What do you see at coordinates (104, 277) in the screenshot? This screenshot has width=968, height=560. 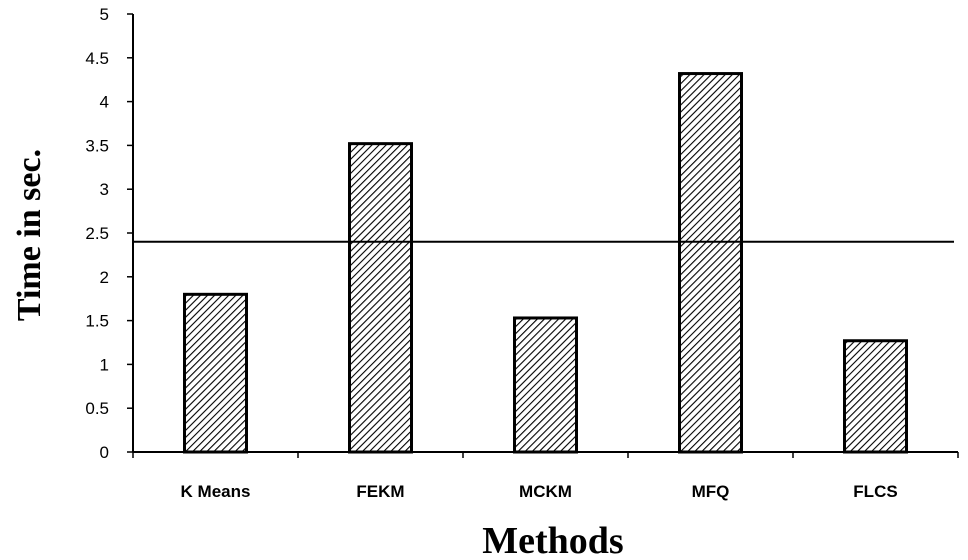 I see `y-tick-label: 2` at bounding box center [104, 277].